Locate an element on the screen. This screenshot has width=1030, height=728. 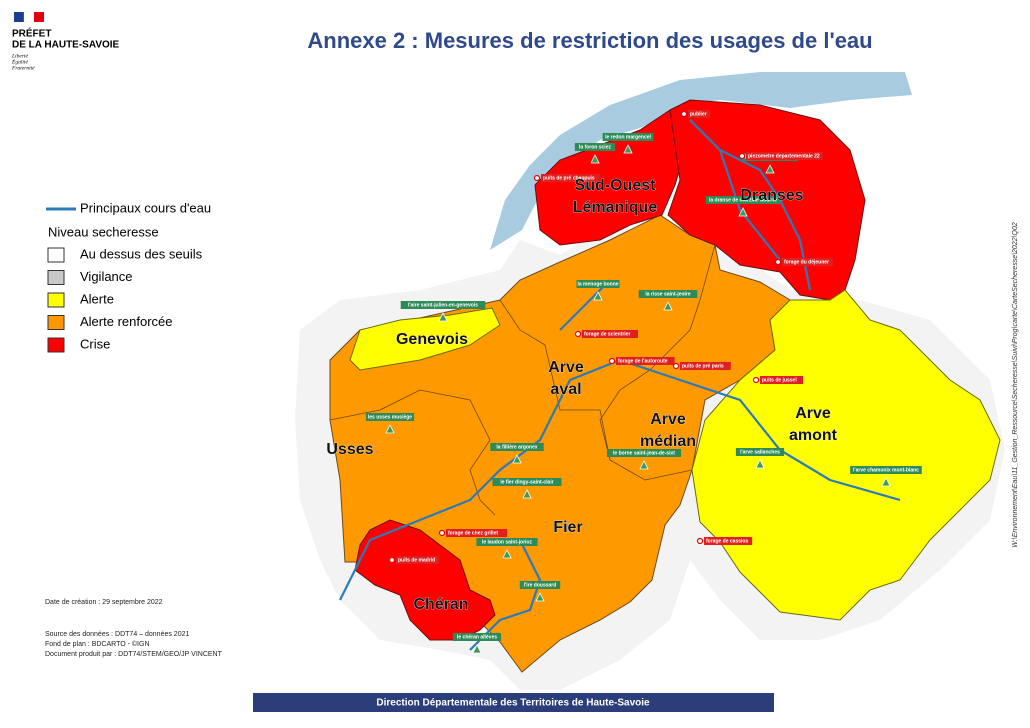
flag-blue is located at coordinates (19, 17).